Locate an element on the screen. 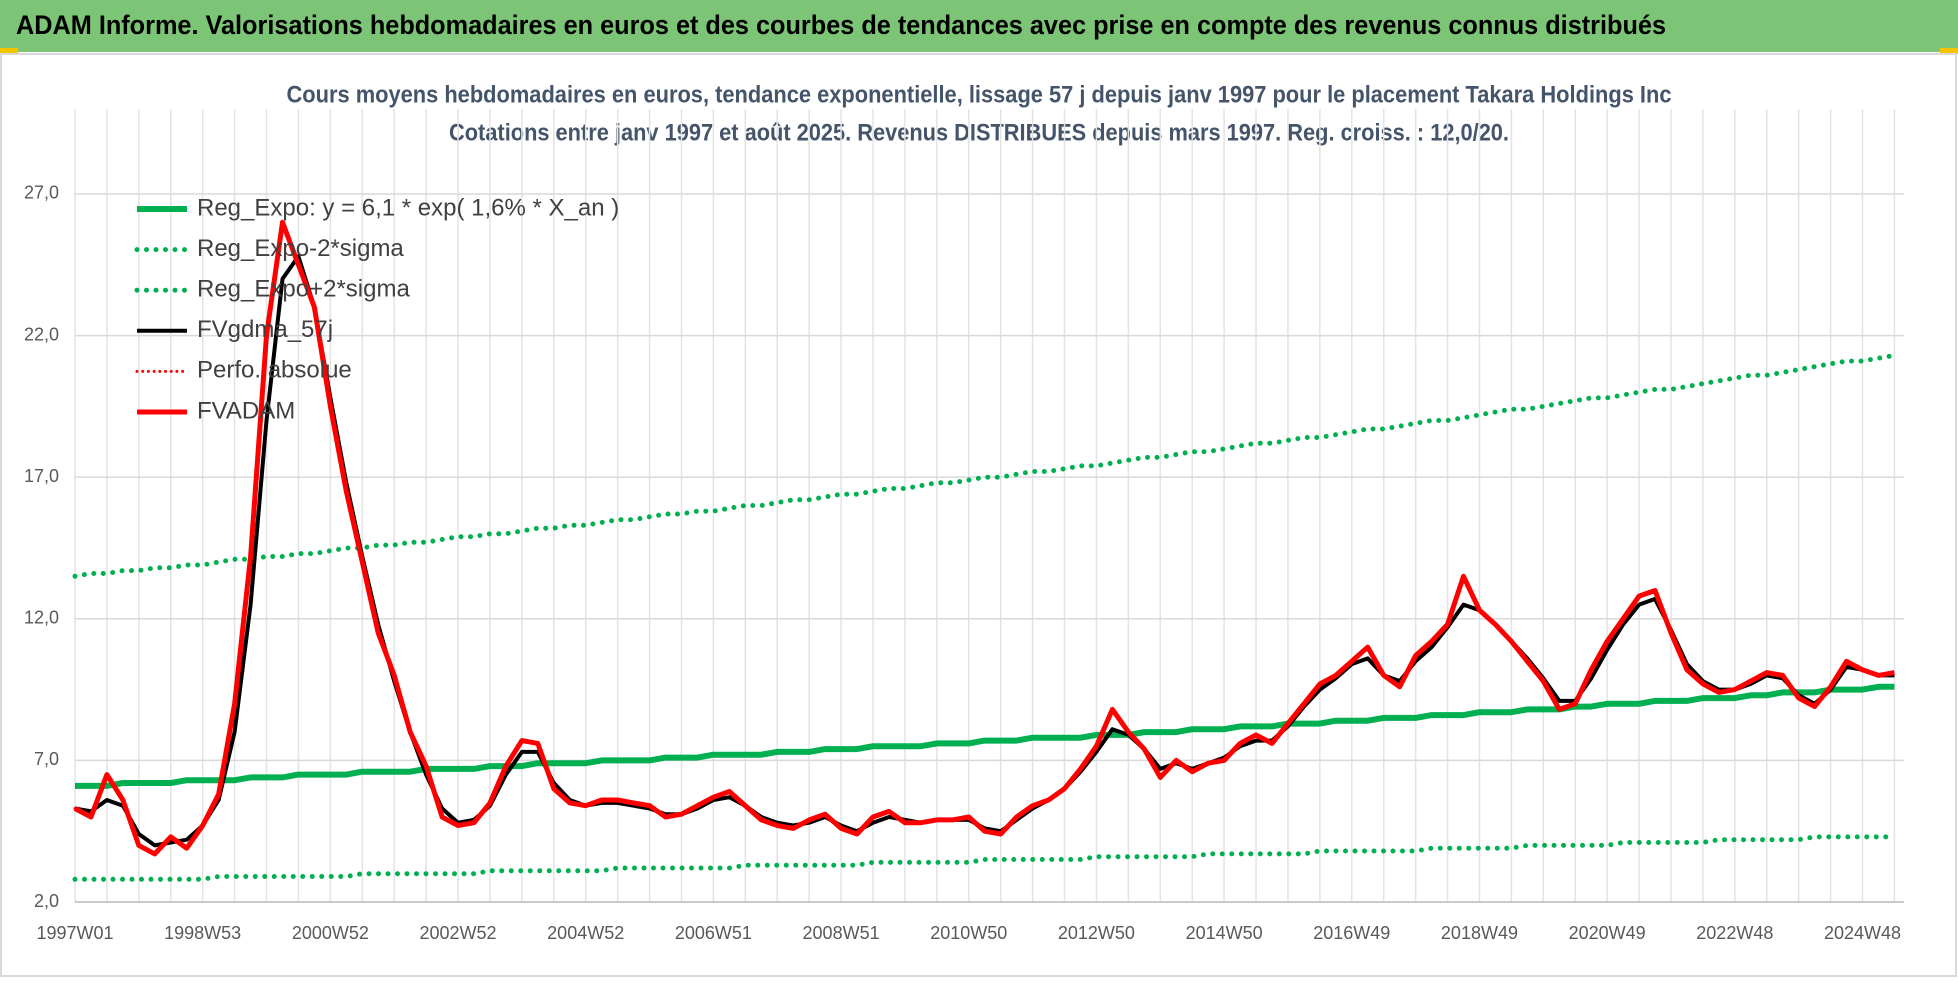 The width and height of the screenshot is (1958, 983). x-tick-label: 2024W48 is located at coordinates (1862, 933).